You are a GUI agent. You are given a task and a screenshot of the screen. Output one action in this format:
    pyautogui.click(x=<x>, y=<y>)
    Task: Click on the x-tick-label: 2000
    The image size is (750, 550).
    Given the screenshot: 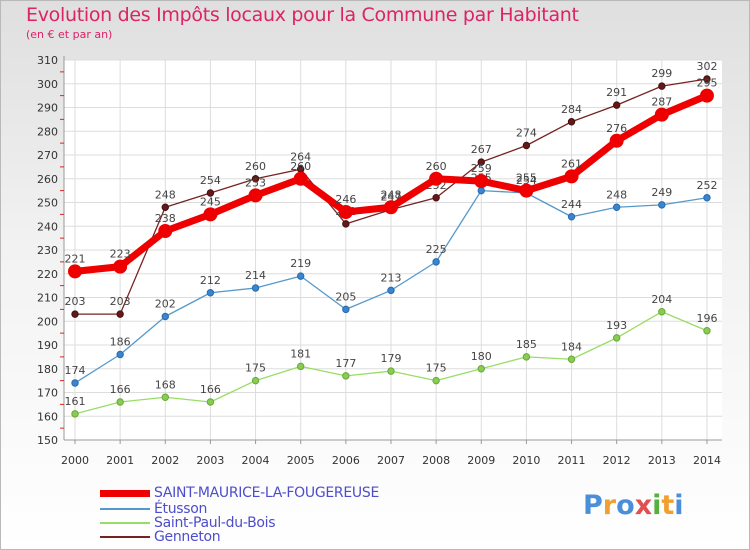 What is the action you would take?
    pyautogui.click(x=75, y=460)
    